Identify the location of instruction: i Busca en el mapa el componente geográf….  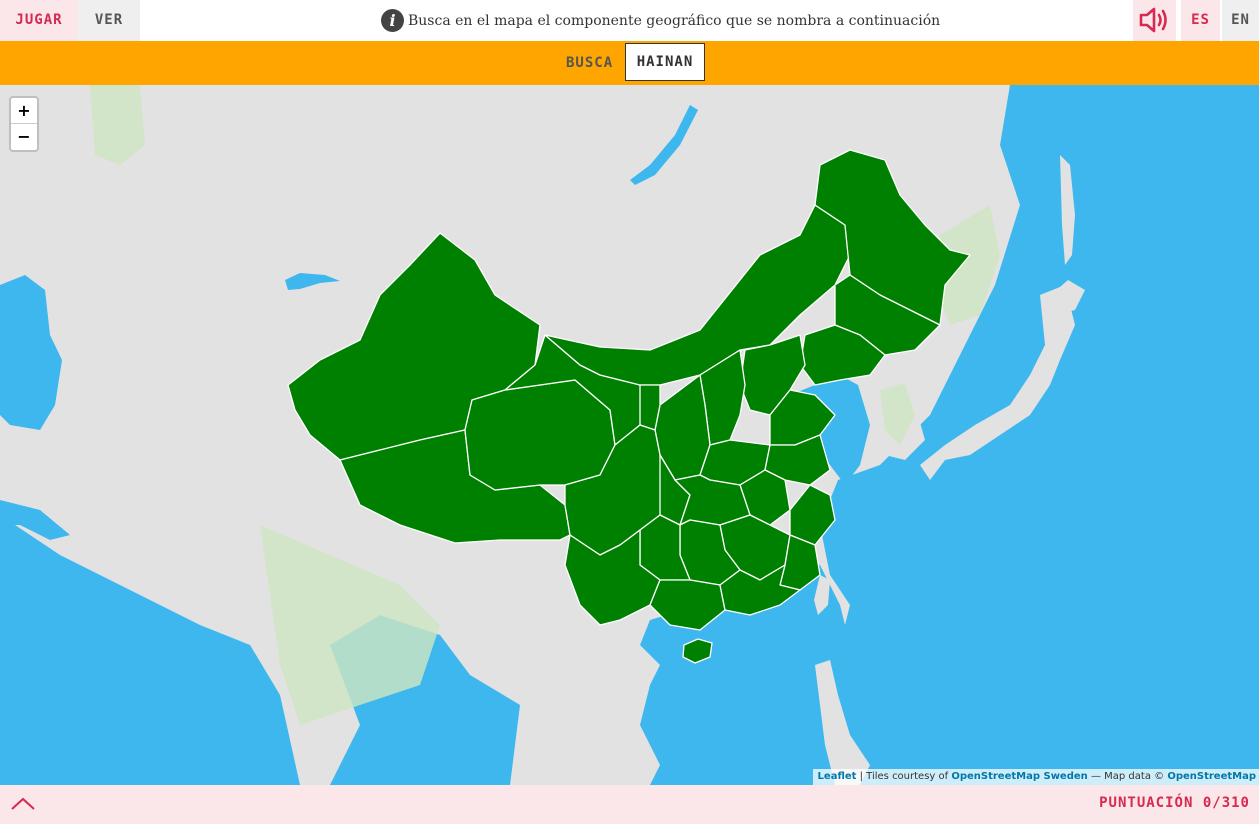
(660, 20).